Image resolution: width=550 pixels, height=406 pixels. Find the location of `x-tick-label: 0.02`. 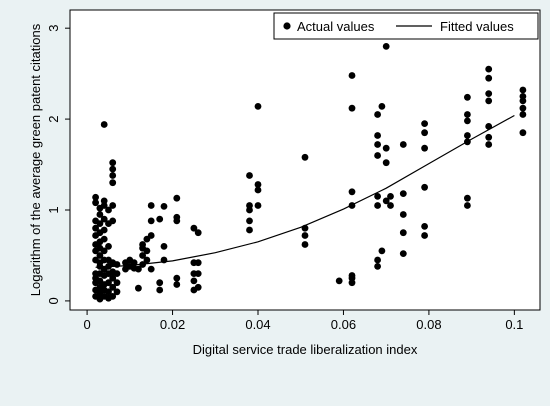

x-tick-label: 0.02 is located at coordinates (172, 324).